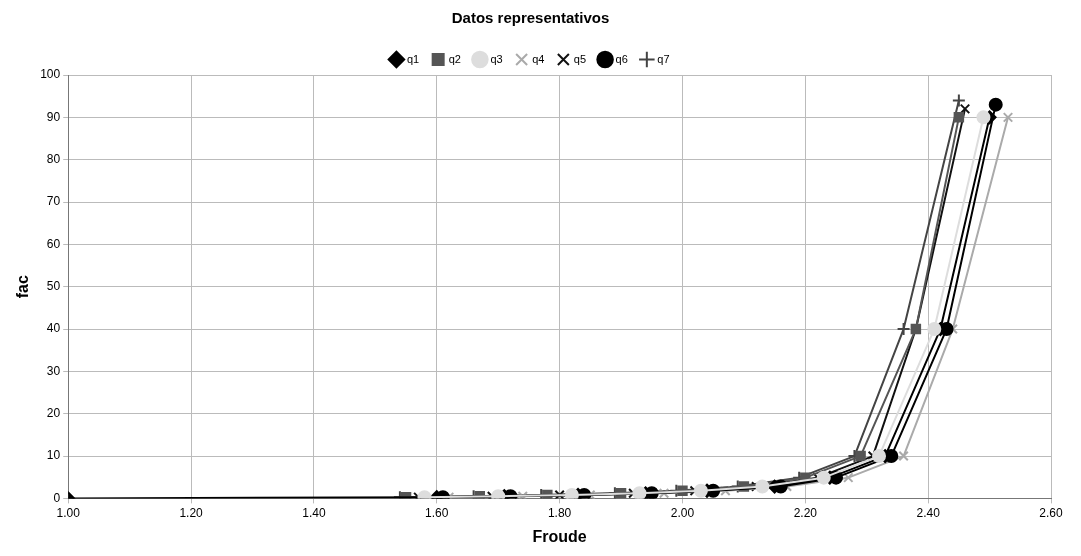  What do you see at coordinates (580, 58) in the screenshot?
I see `legend-label: q5` at bounding box center [580, 58].